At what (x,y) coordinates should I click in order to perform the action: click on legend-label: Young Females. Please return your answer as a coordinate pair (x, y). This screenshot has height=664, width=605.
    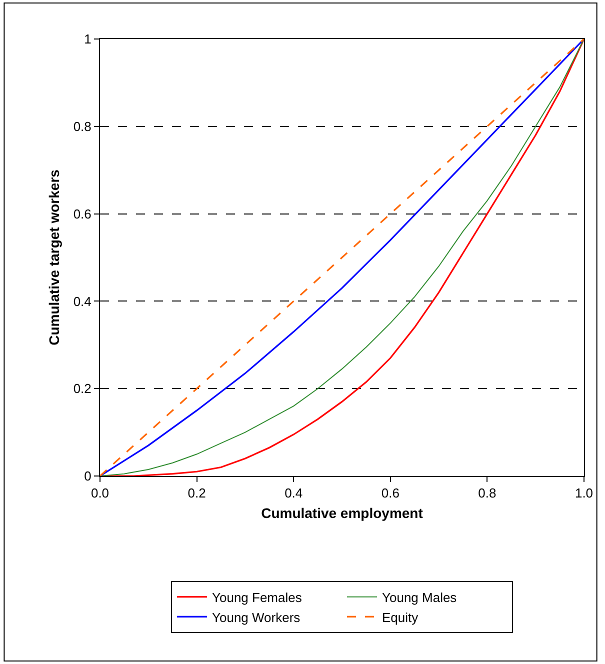
    Looking at the image, I should click on (257, 597).